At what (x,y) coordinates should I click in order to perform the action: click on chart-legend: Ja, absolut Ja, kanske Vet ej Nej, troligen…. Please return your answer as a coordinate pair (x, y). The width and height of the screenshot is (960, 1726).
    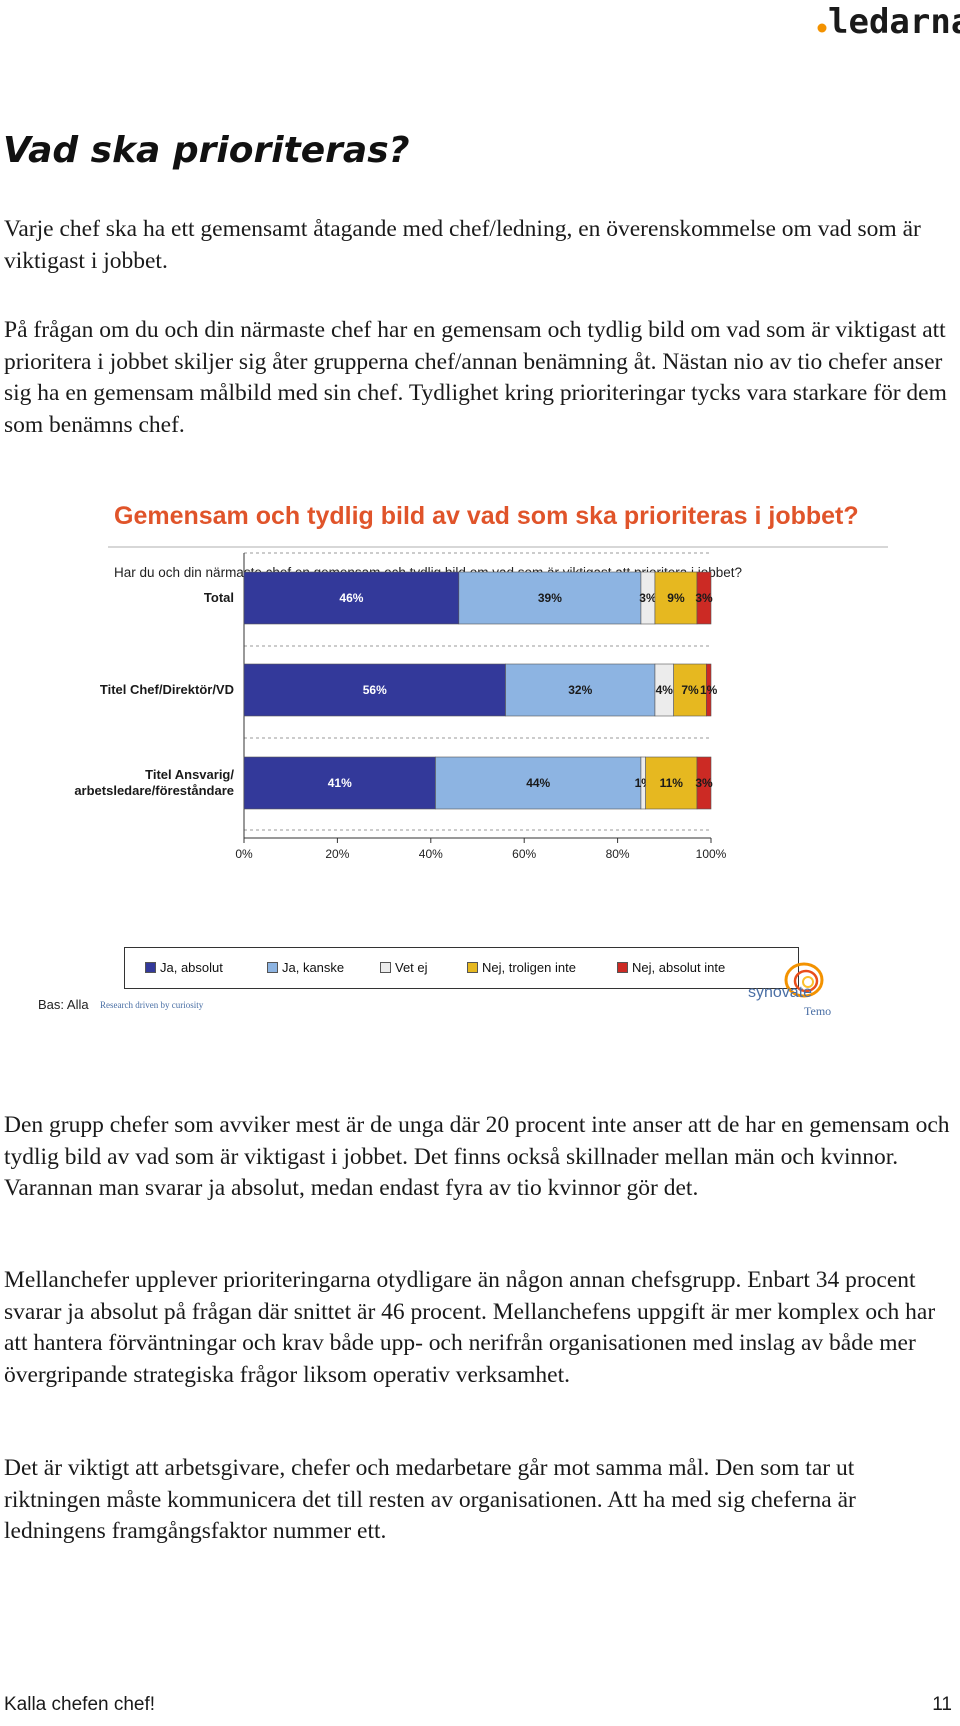
    Looking at the image, I should click on (461, 968).